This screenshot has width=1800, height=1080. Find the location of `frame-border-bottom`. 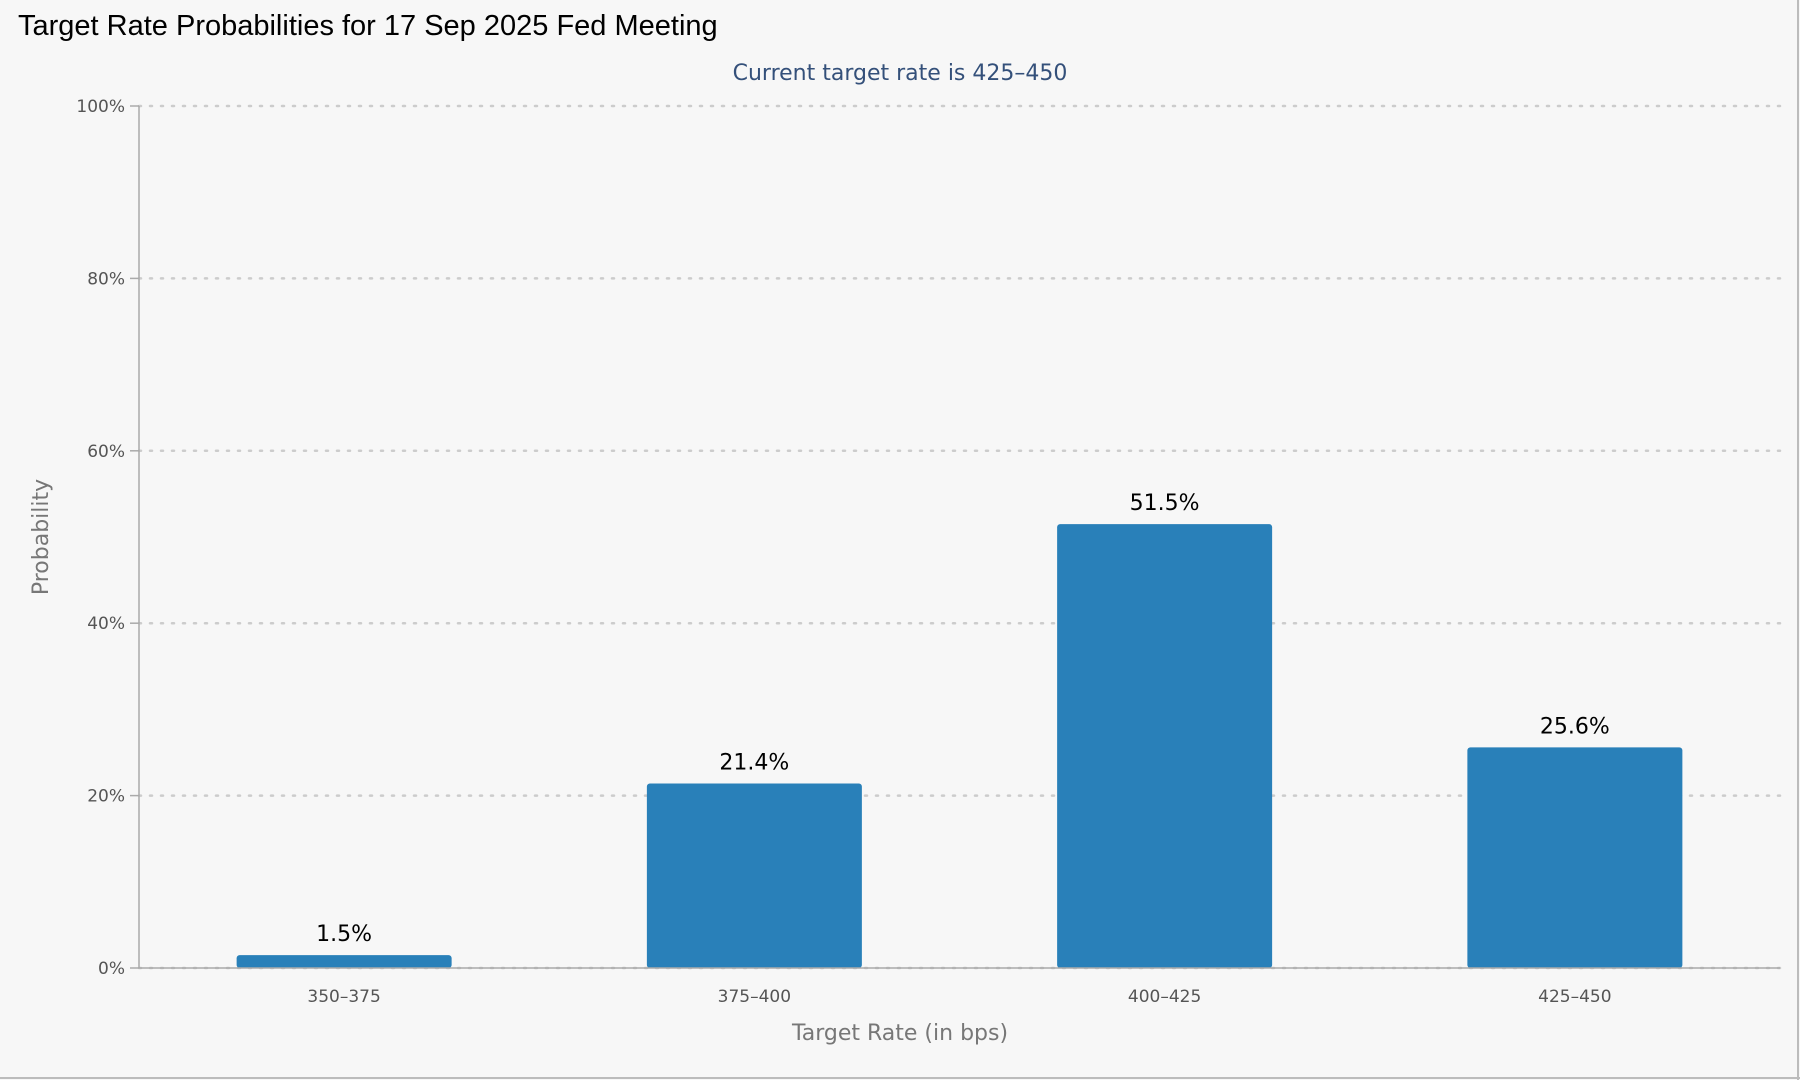

frame-border-bottom is located at coordinates (900, 1078).